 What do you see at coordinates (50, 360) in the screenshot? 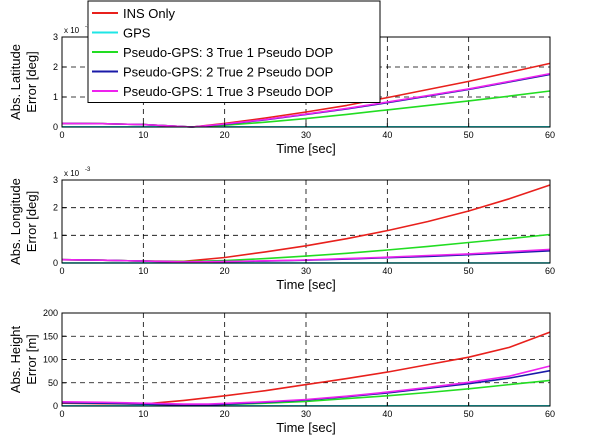
I see `y-tick-label: 100` at bounding box center [50, 360].